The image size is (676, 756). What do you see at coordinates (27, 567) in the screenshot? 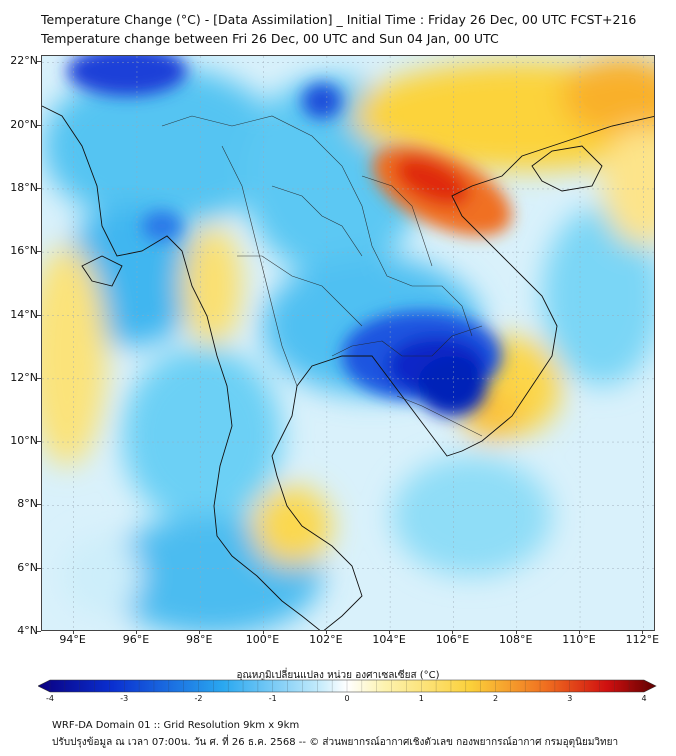
I see `lat-label: 6°N` at bounding box center [27, 567].